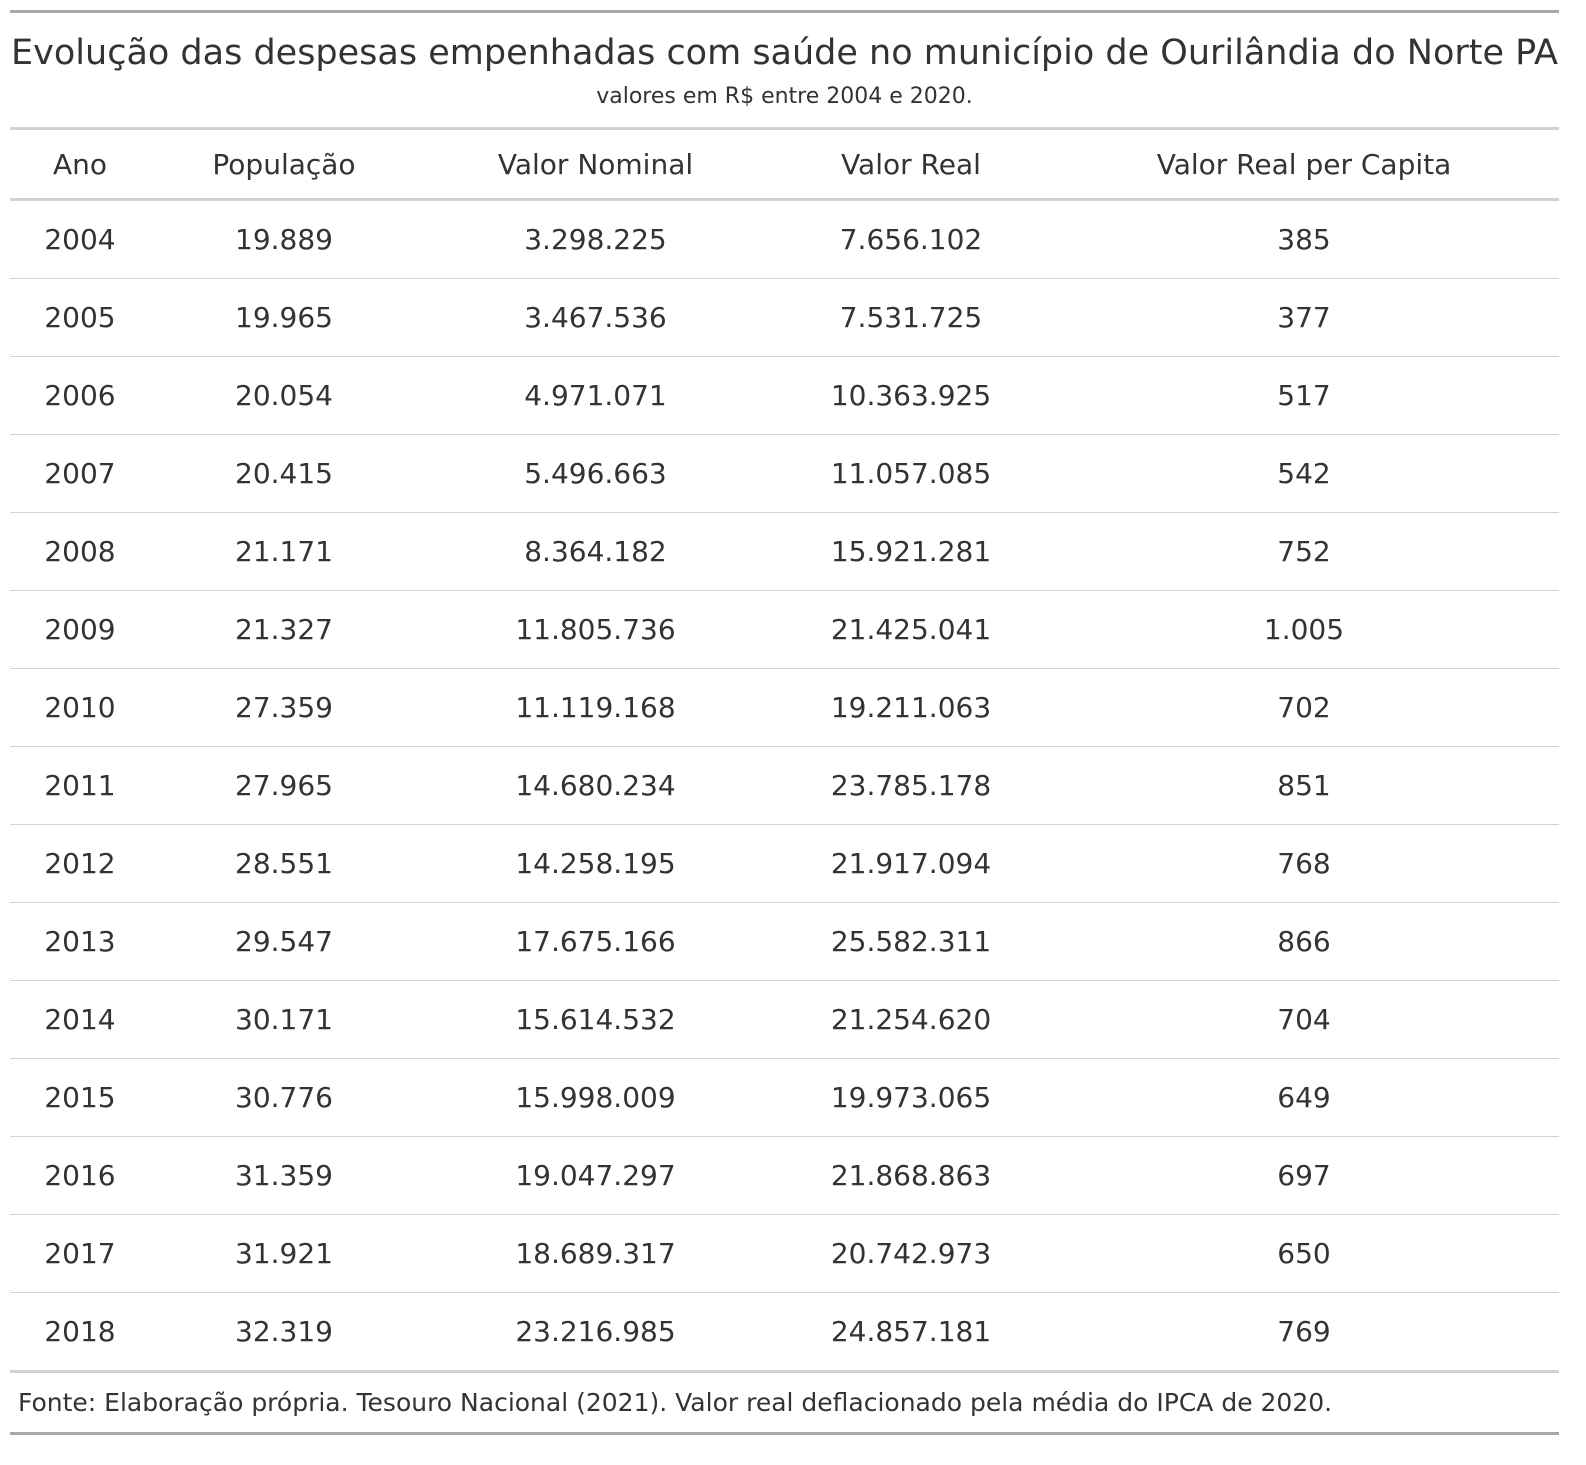 The image size is (1586, 1465). Describe the element at coordinates (284, 1175) in the screenshot. I see `cell-populacao: 31.359` at that location.